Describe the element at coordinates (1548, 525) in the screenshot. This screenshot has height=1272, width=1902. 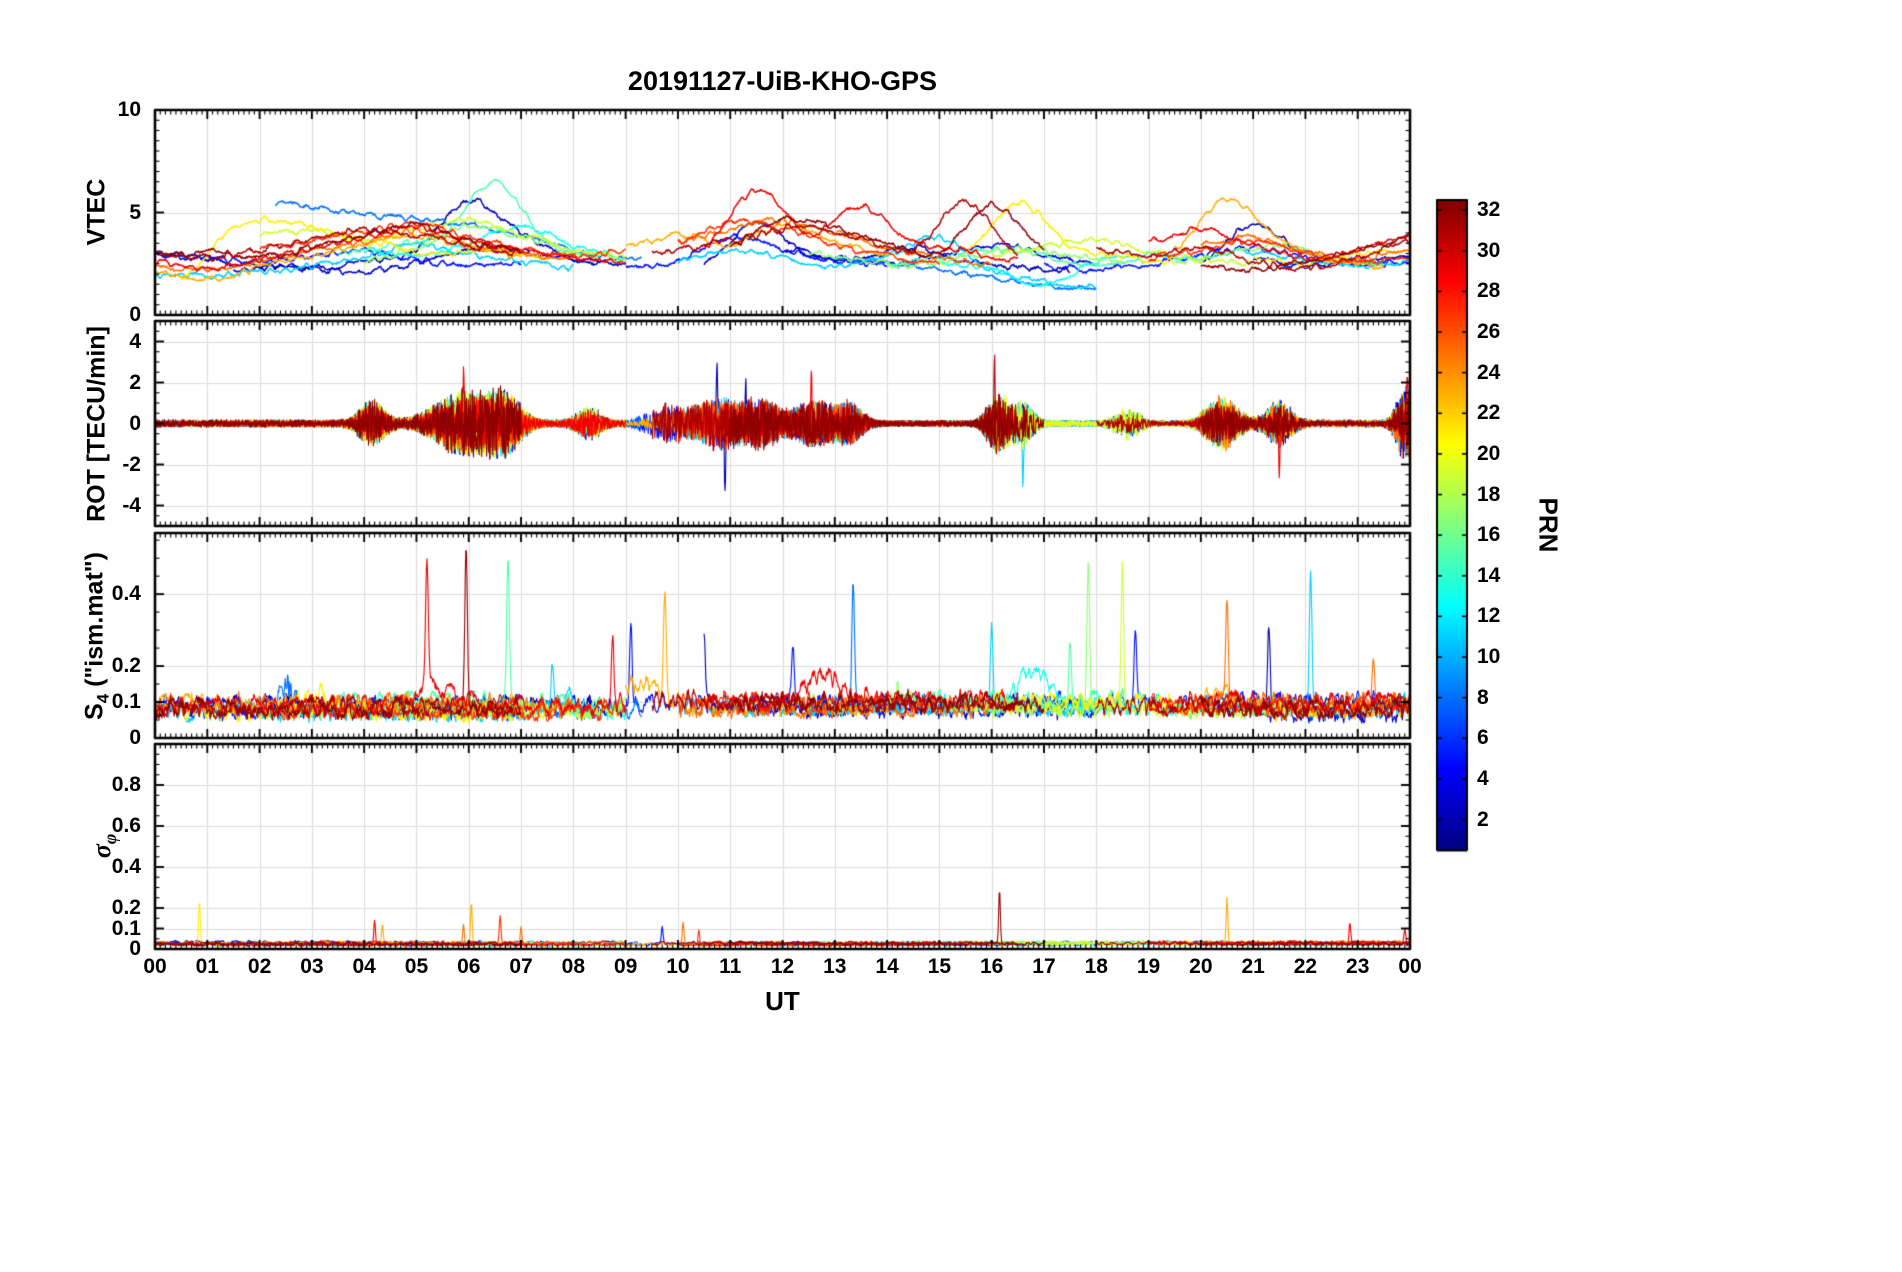
I see `colorbar-label: PRN` at that location.